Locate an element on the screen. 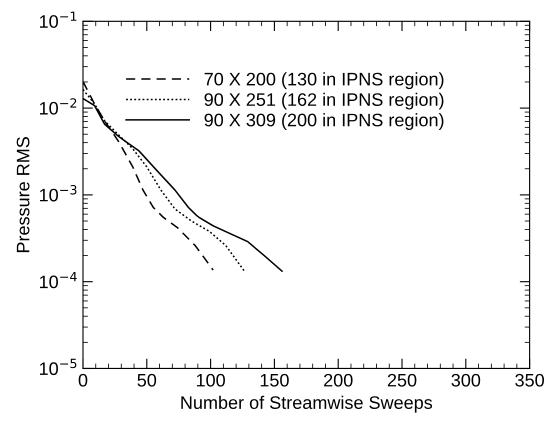 This screenshot has width=546, height=426. x-tick-label: 150 is located at coordinates (274, 380).